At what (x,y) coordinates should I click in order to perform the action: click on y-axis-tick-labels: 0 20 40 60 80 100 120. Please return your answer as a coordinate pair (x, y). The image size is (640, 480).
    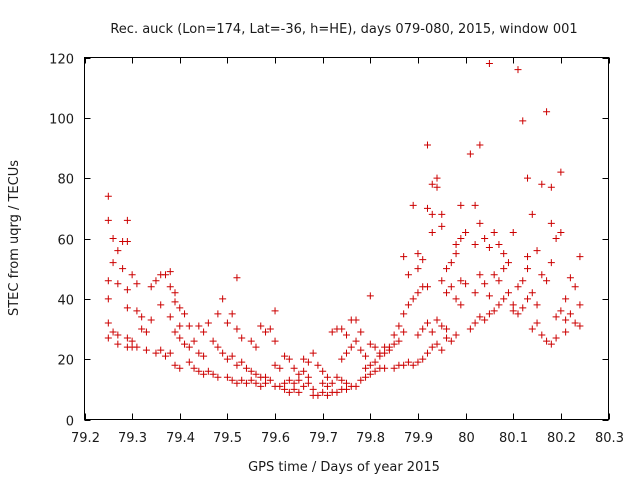
    Looking at the image, I should click on (61, 241).